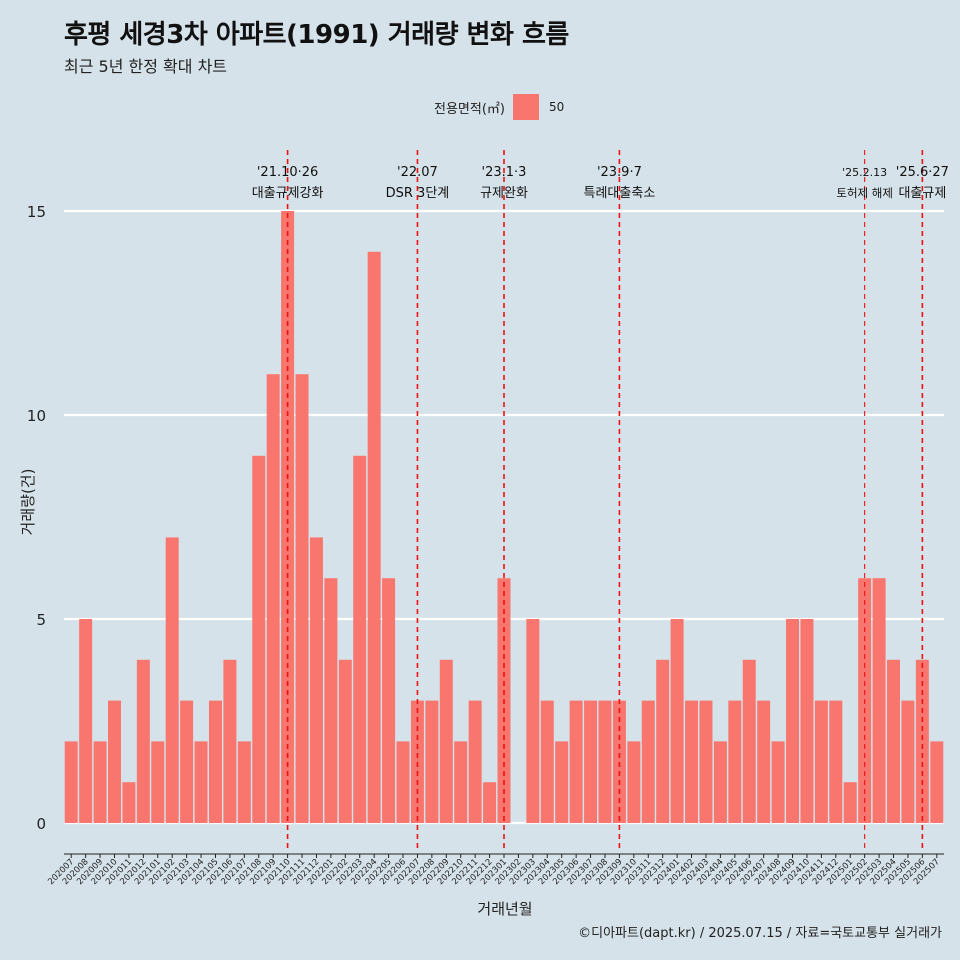 This screenshot has height=960, width=960. I want to click on event-label: DSR 3단계, so click(418, 193).